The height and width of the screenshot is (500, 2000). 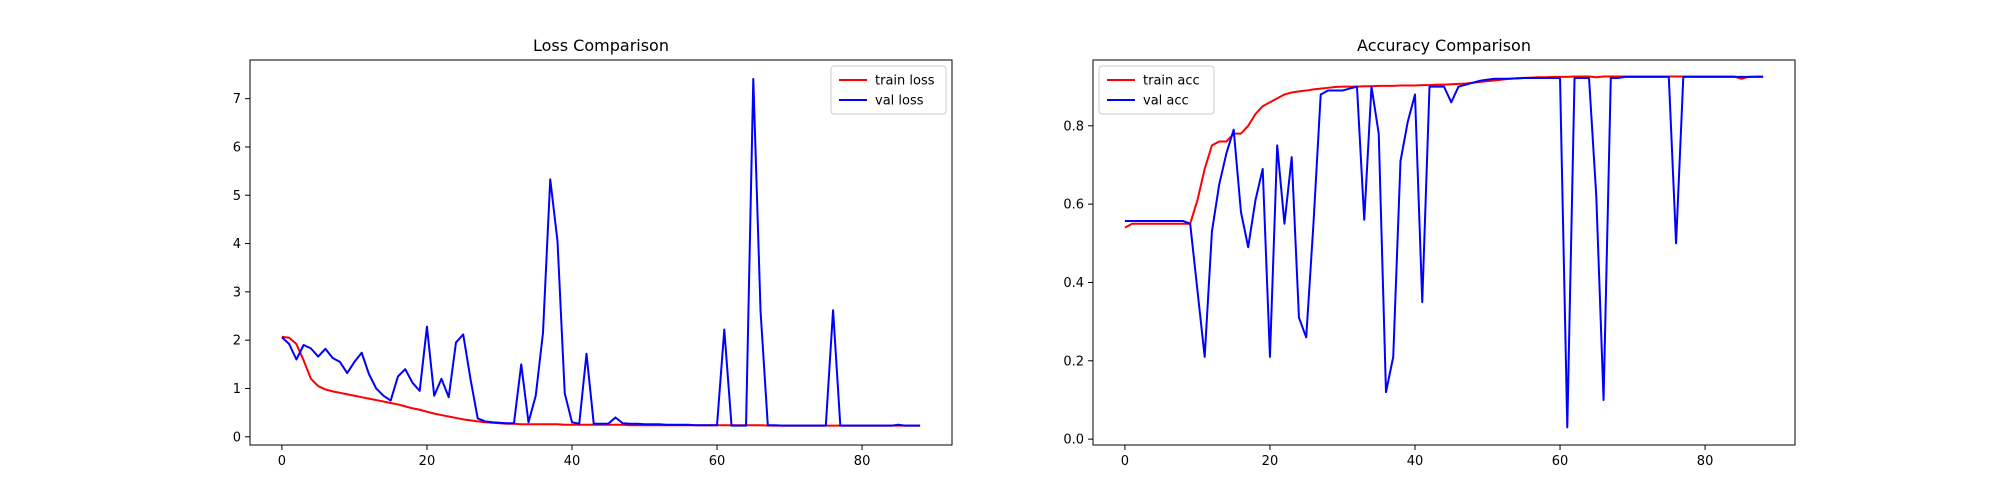 I want to click on loss-chart-title: Loss Comparison, so click(x=601, y=45).